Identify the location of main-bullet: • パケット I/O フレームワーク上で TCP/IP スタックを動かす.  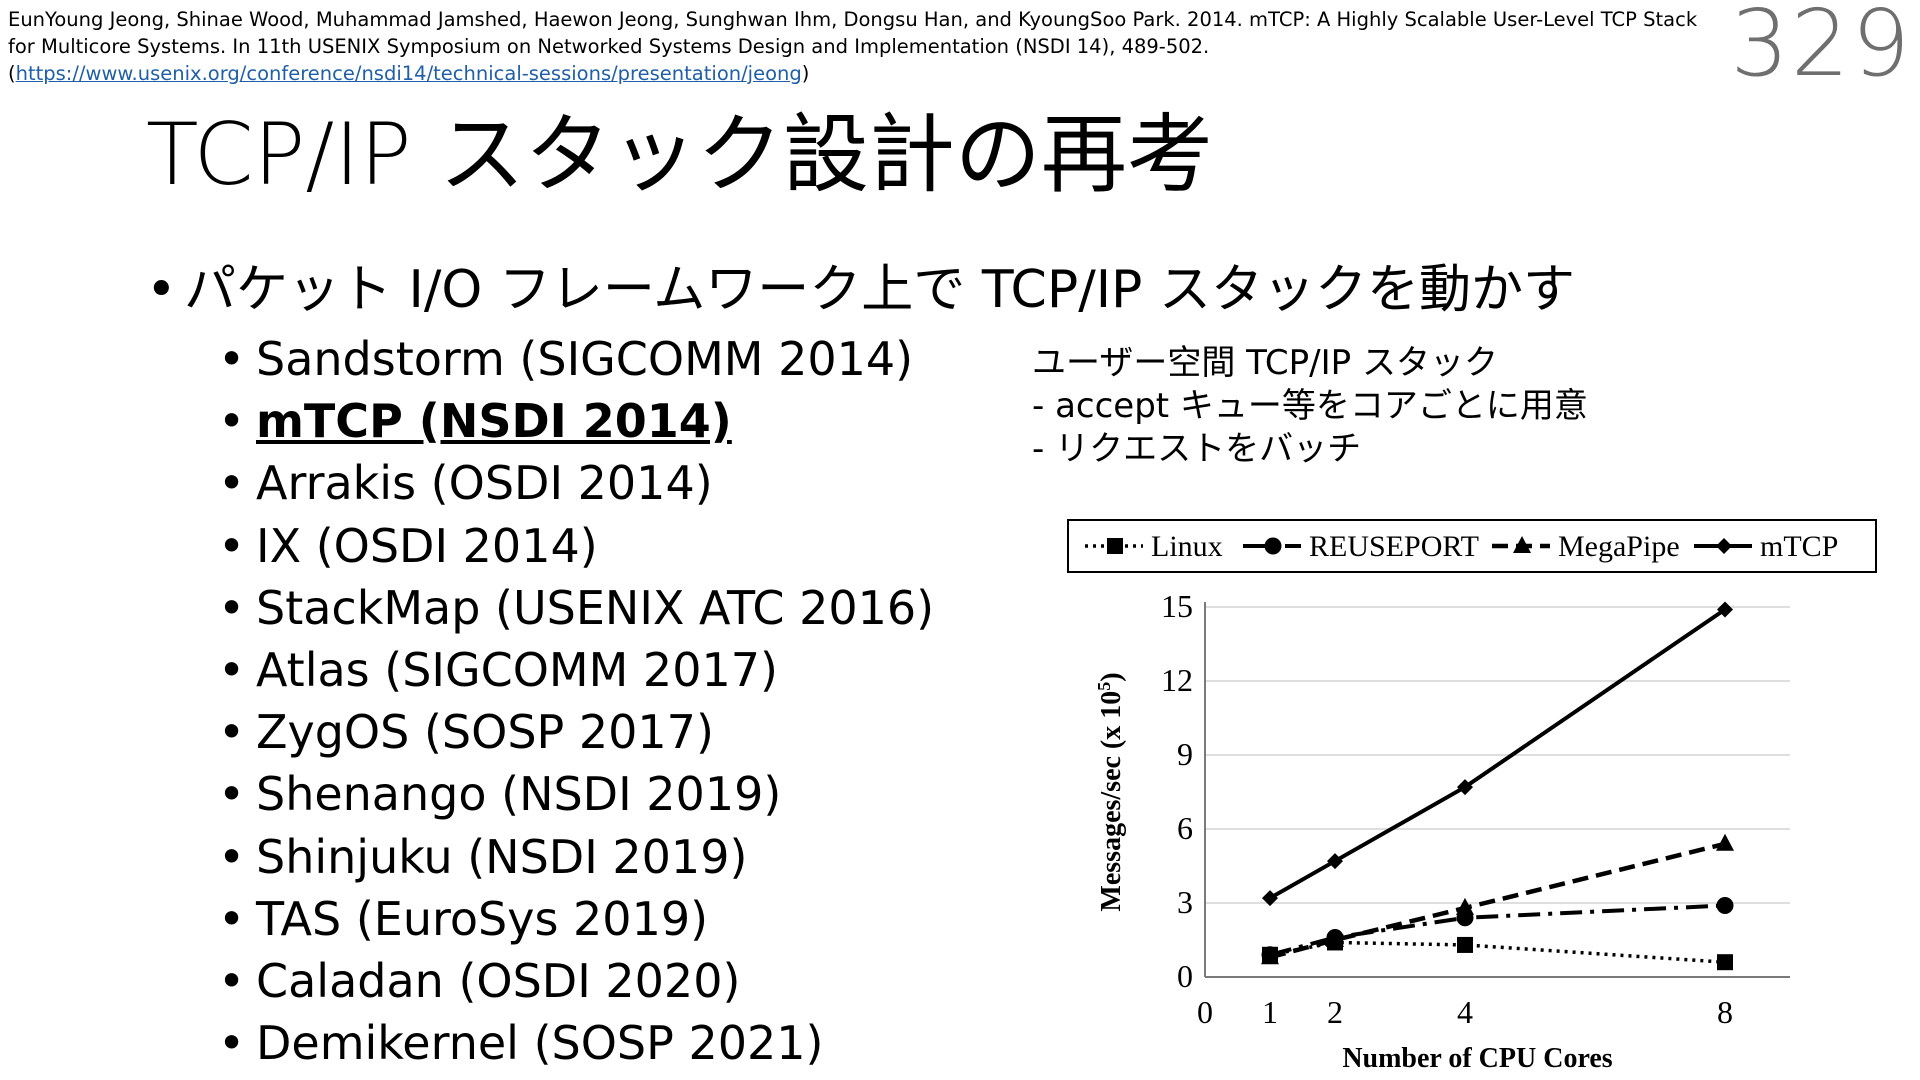
(860, 290).